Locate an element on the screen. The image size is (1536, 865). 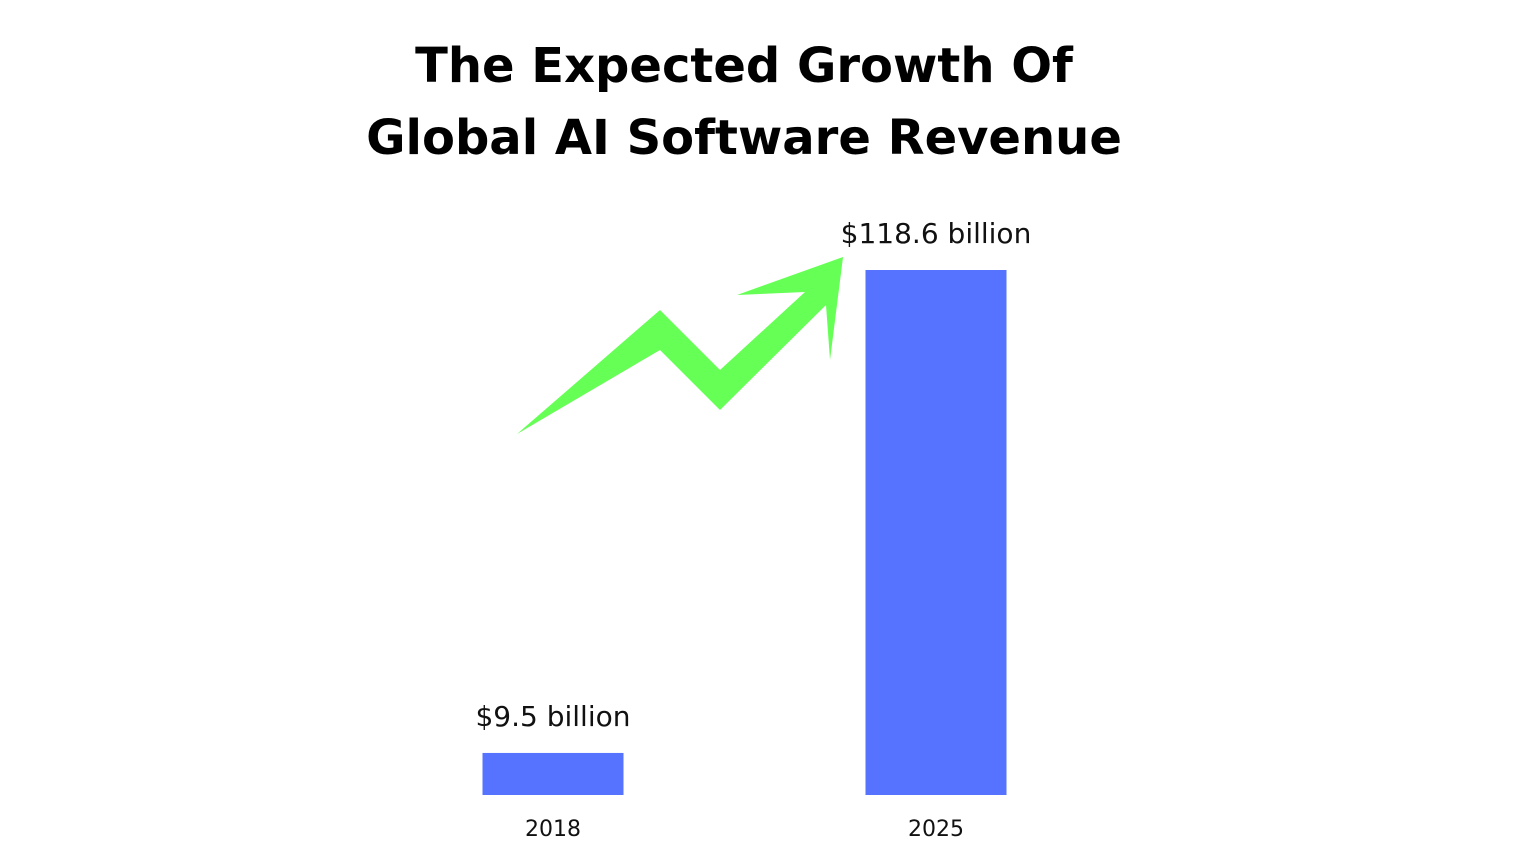
x-tick-label-2025: 2025 is located at coordinates (936, 829).